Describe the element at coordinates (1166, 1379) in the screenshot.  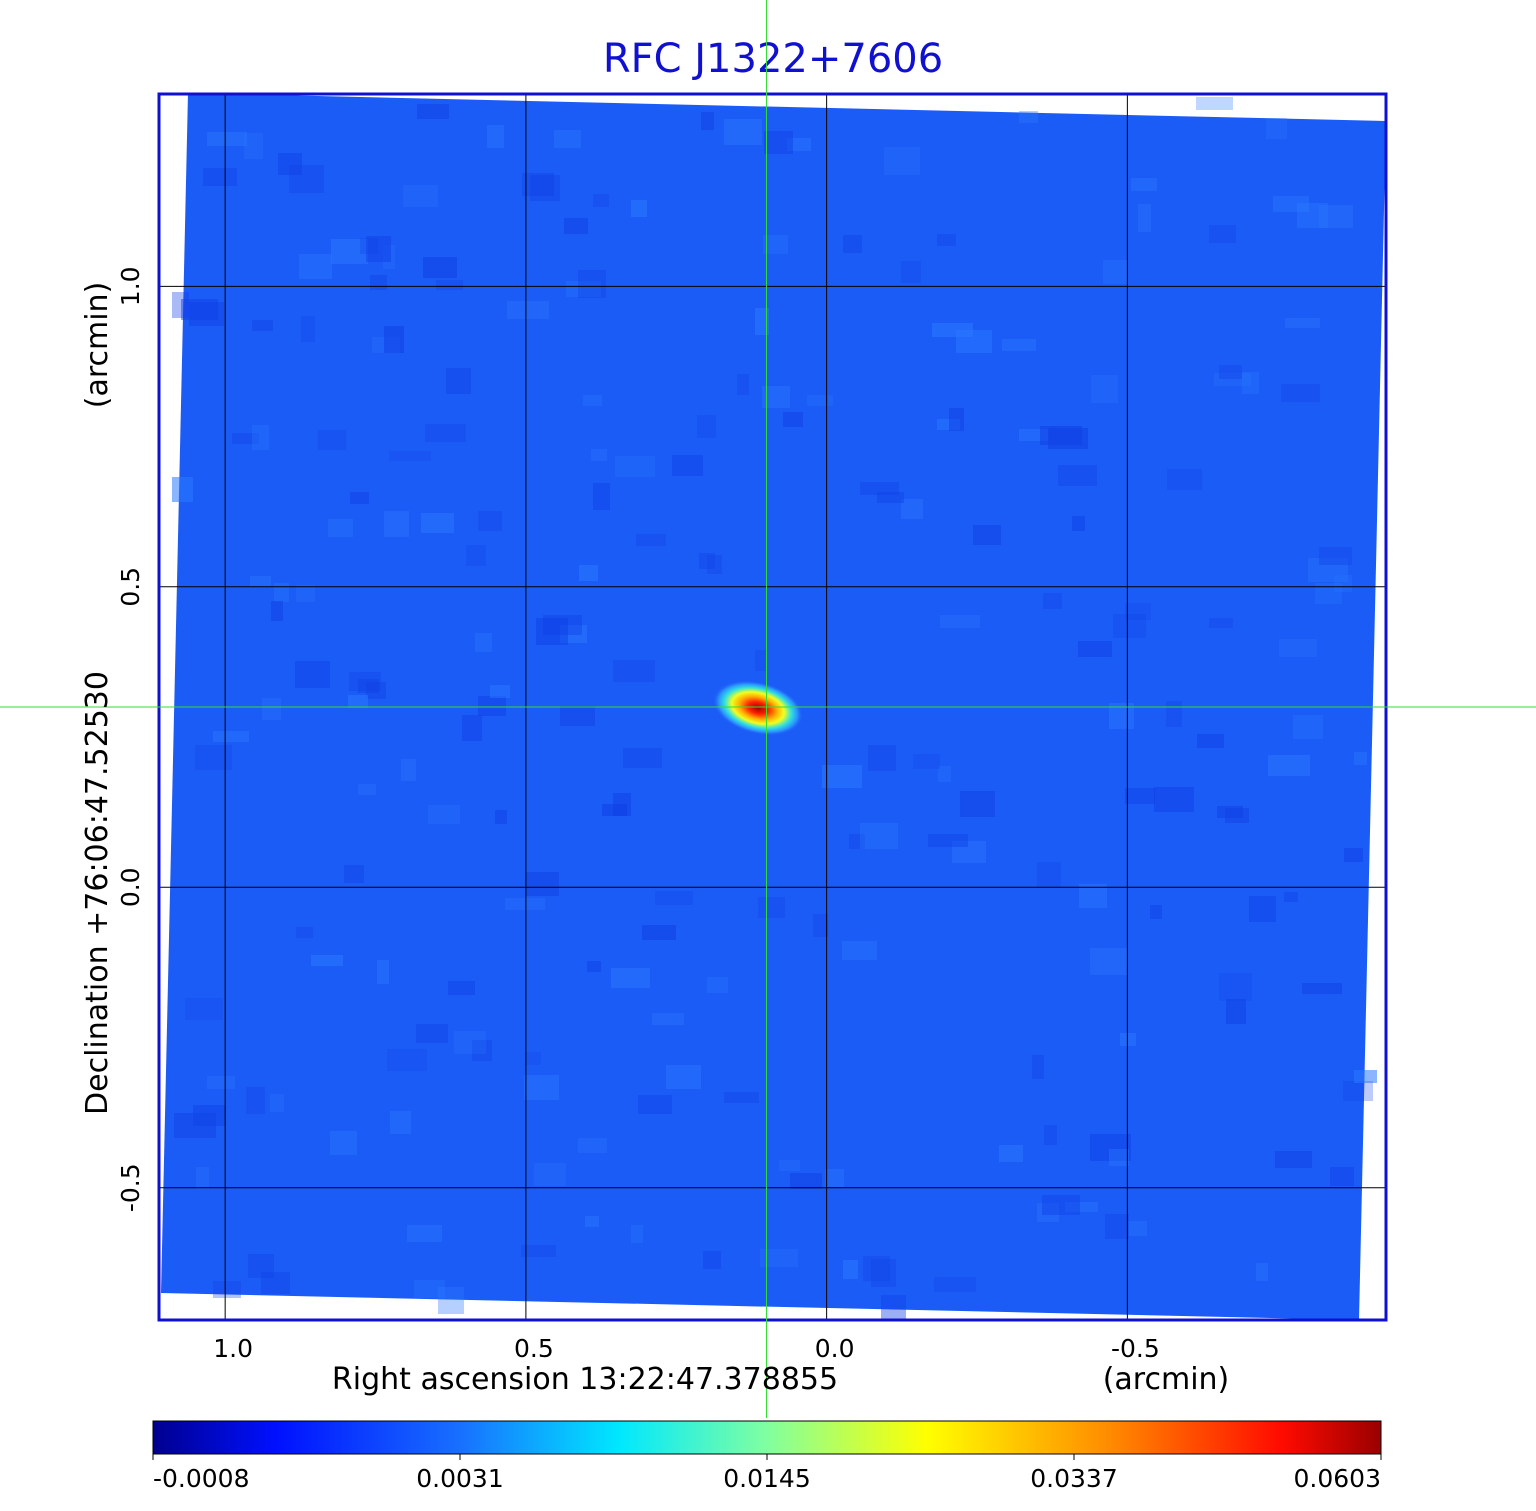
I see `x-axis-unit: (arcmin)` at that location.